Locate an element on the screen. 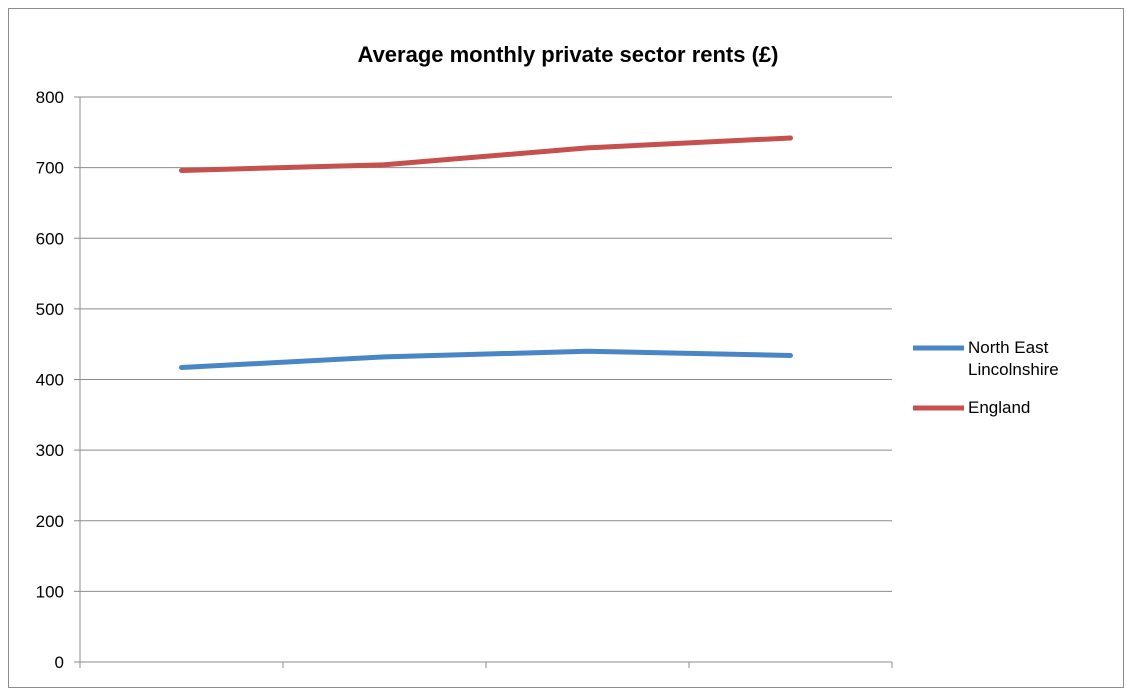 Image resolution: width=1126 pixels, height=688 pixels. y-tick-label-200: 200 is located at coordinates (50, 521).